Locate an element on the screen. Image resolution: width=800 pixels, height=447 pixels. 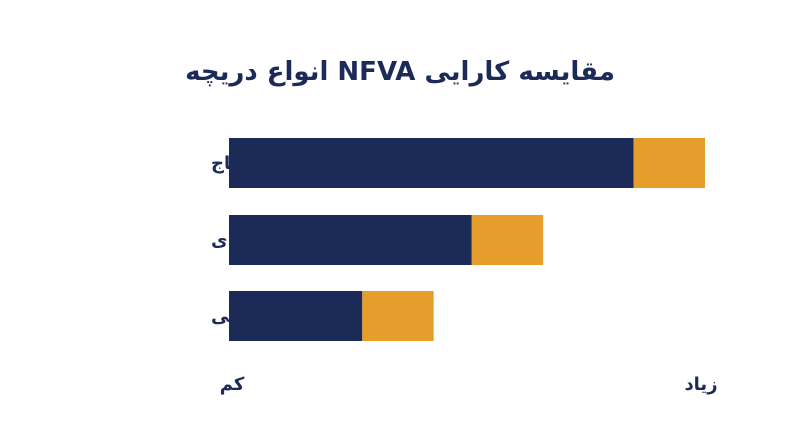
x-axis-end-label: زیاد is located at coordinates (700, 384).